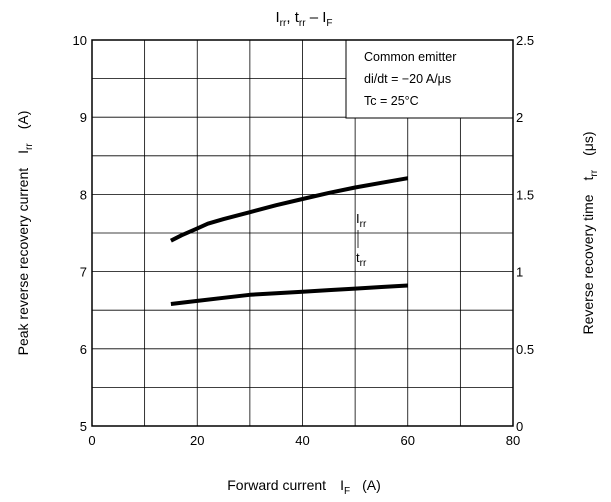  I want to click on annotation-box, so click(429, 79).